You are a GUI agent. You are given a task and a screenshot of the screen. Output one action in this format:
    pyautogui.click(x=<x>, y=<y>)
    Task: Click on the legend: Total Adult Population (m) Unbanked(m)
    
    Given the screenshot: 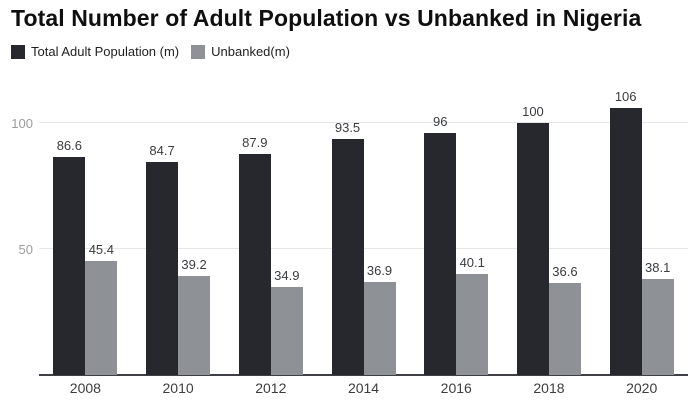 What is the action you would take?
    pyautogui.click(x=150, y=51)
    